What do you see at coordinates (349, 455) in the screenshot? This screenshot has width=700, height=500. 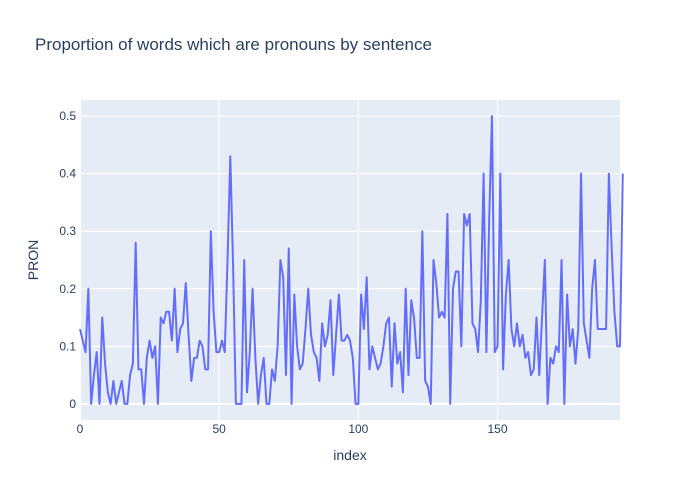 I see `x-axis-title: index` at bounding box center [349, 455].